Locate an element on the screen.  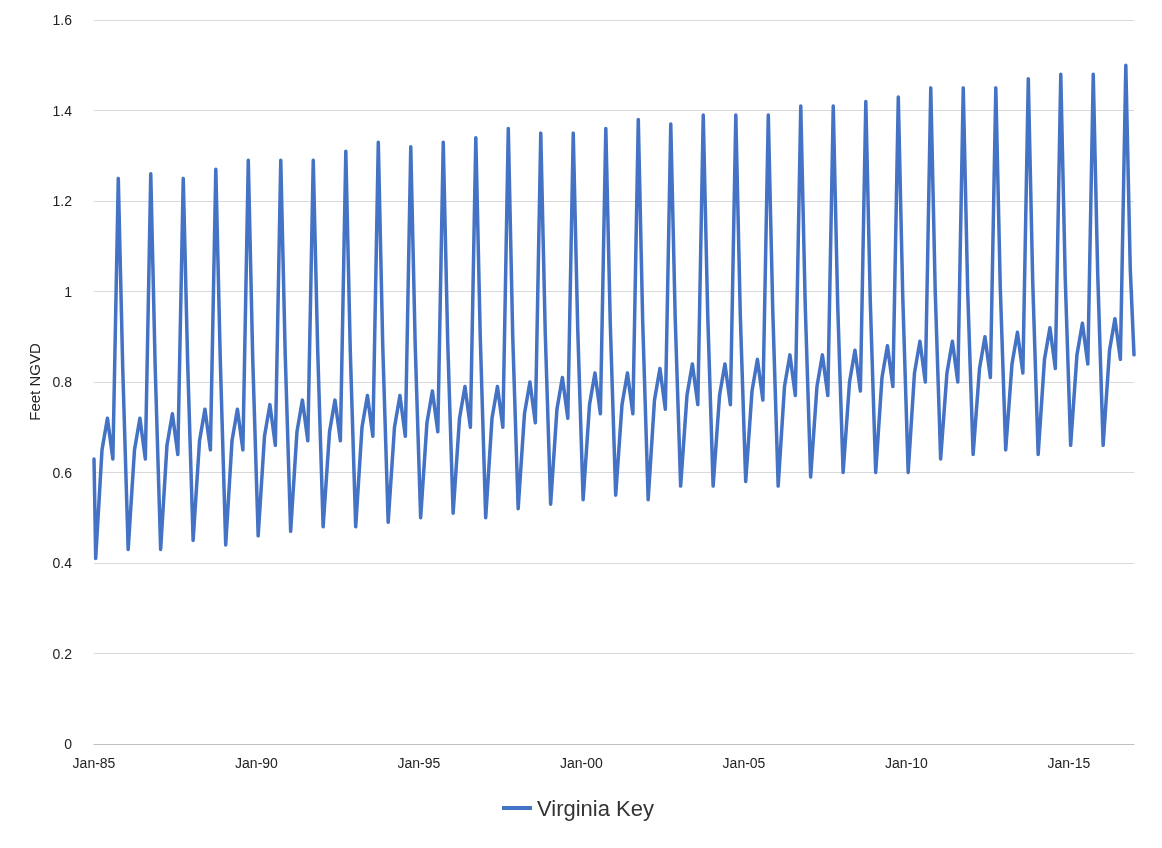
y-tick-label: 0 is located at coordinates (68, 744).